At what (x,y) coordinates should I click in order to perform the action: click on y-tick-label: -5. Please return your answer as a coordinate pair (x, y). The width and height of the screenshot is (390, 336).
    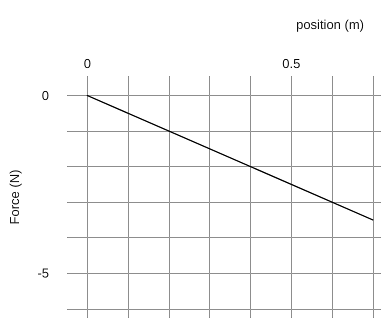
    Looking at the image, I should click on (43, 273).